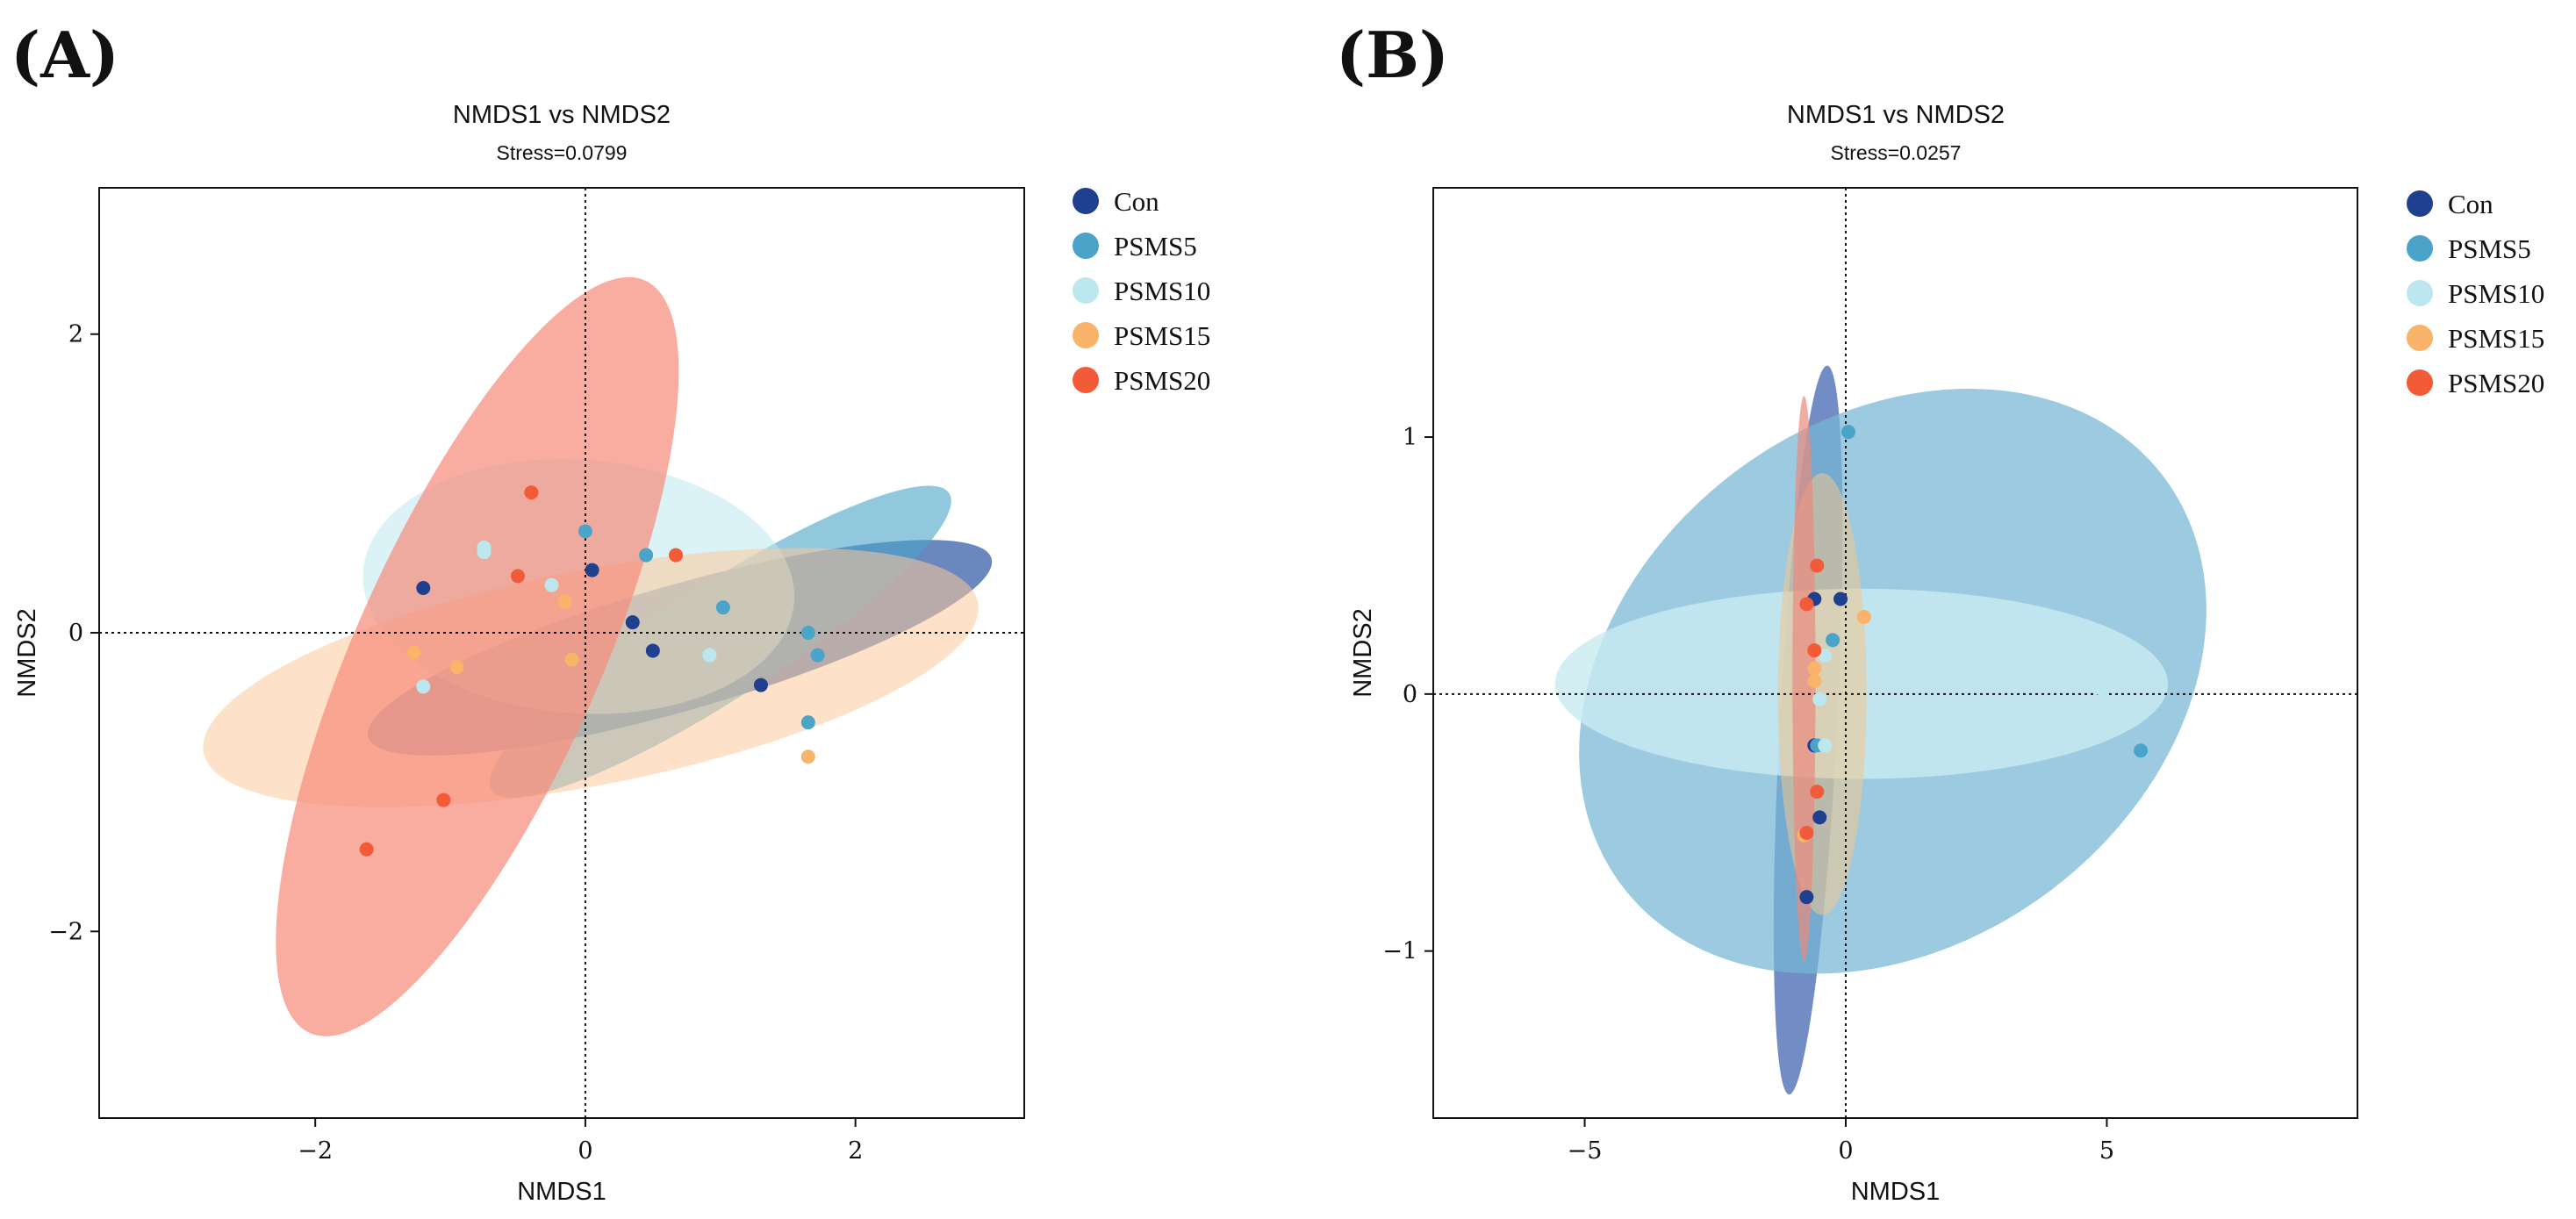 This screenshot has width=2576, height=1219. Describe the element at coordinates (1410, 438) in the screenshot. I see `y-tick-label: 1` at that location.